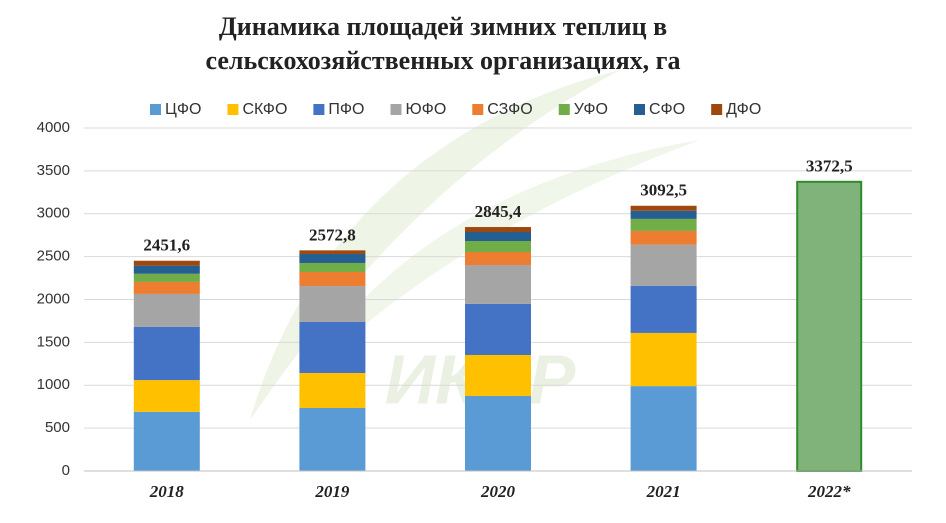 This screenshot has height=523, width=946. What do you see at coordinates (829, 491) in the screenshot?
I see `x-tick-label: 2022*` at bounding box center [829, 491].